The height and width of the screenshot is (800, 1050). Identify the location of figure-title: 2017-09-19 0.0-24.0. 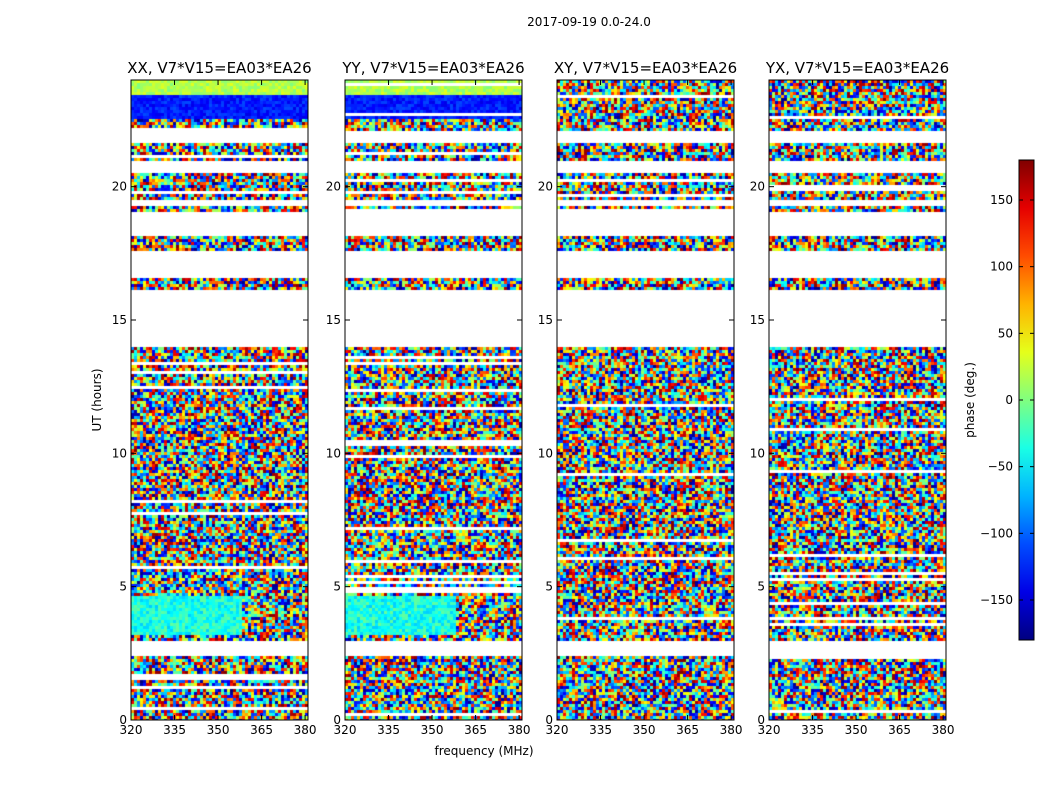
(589, 22).